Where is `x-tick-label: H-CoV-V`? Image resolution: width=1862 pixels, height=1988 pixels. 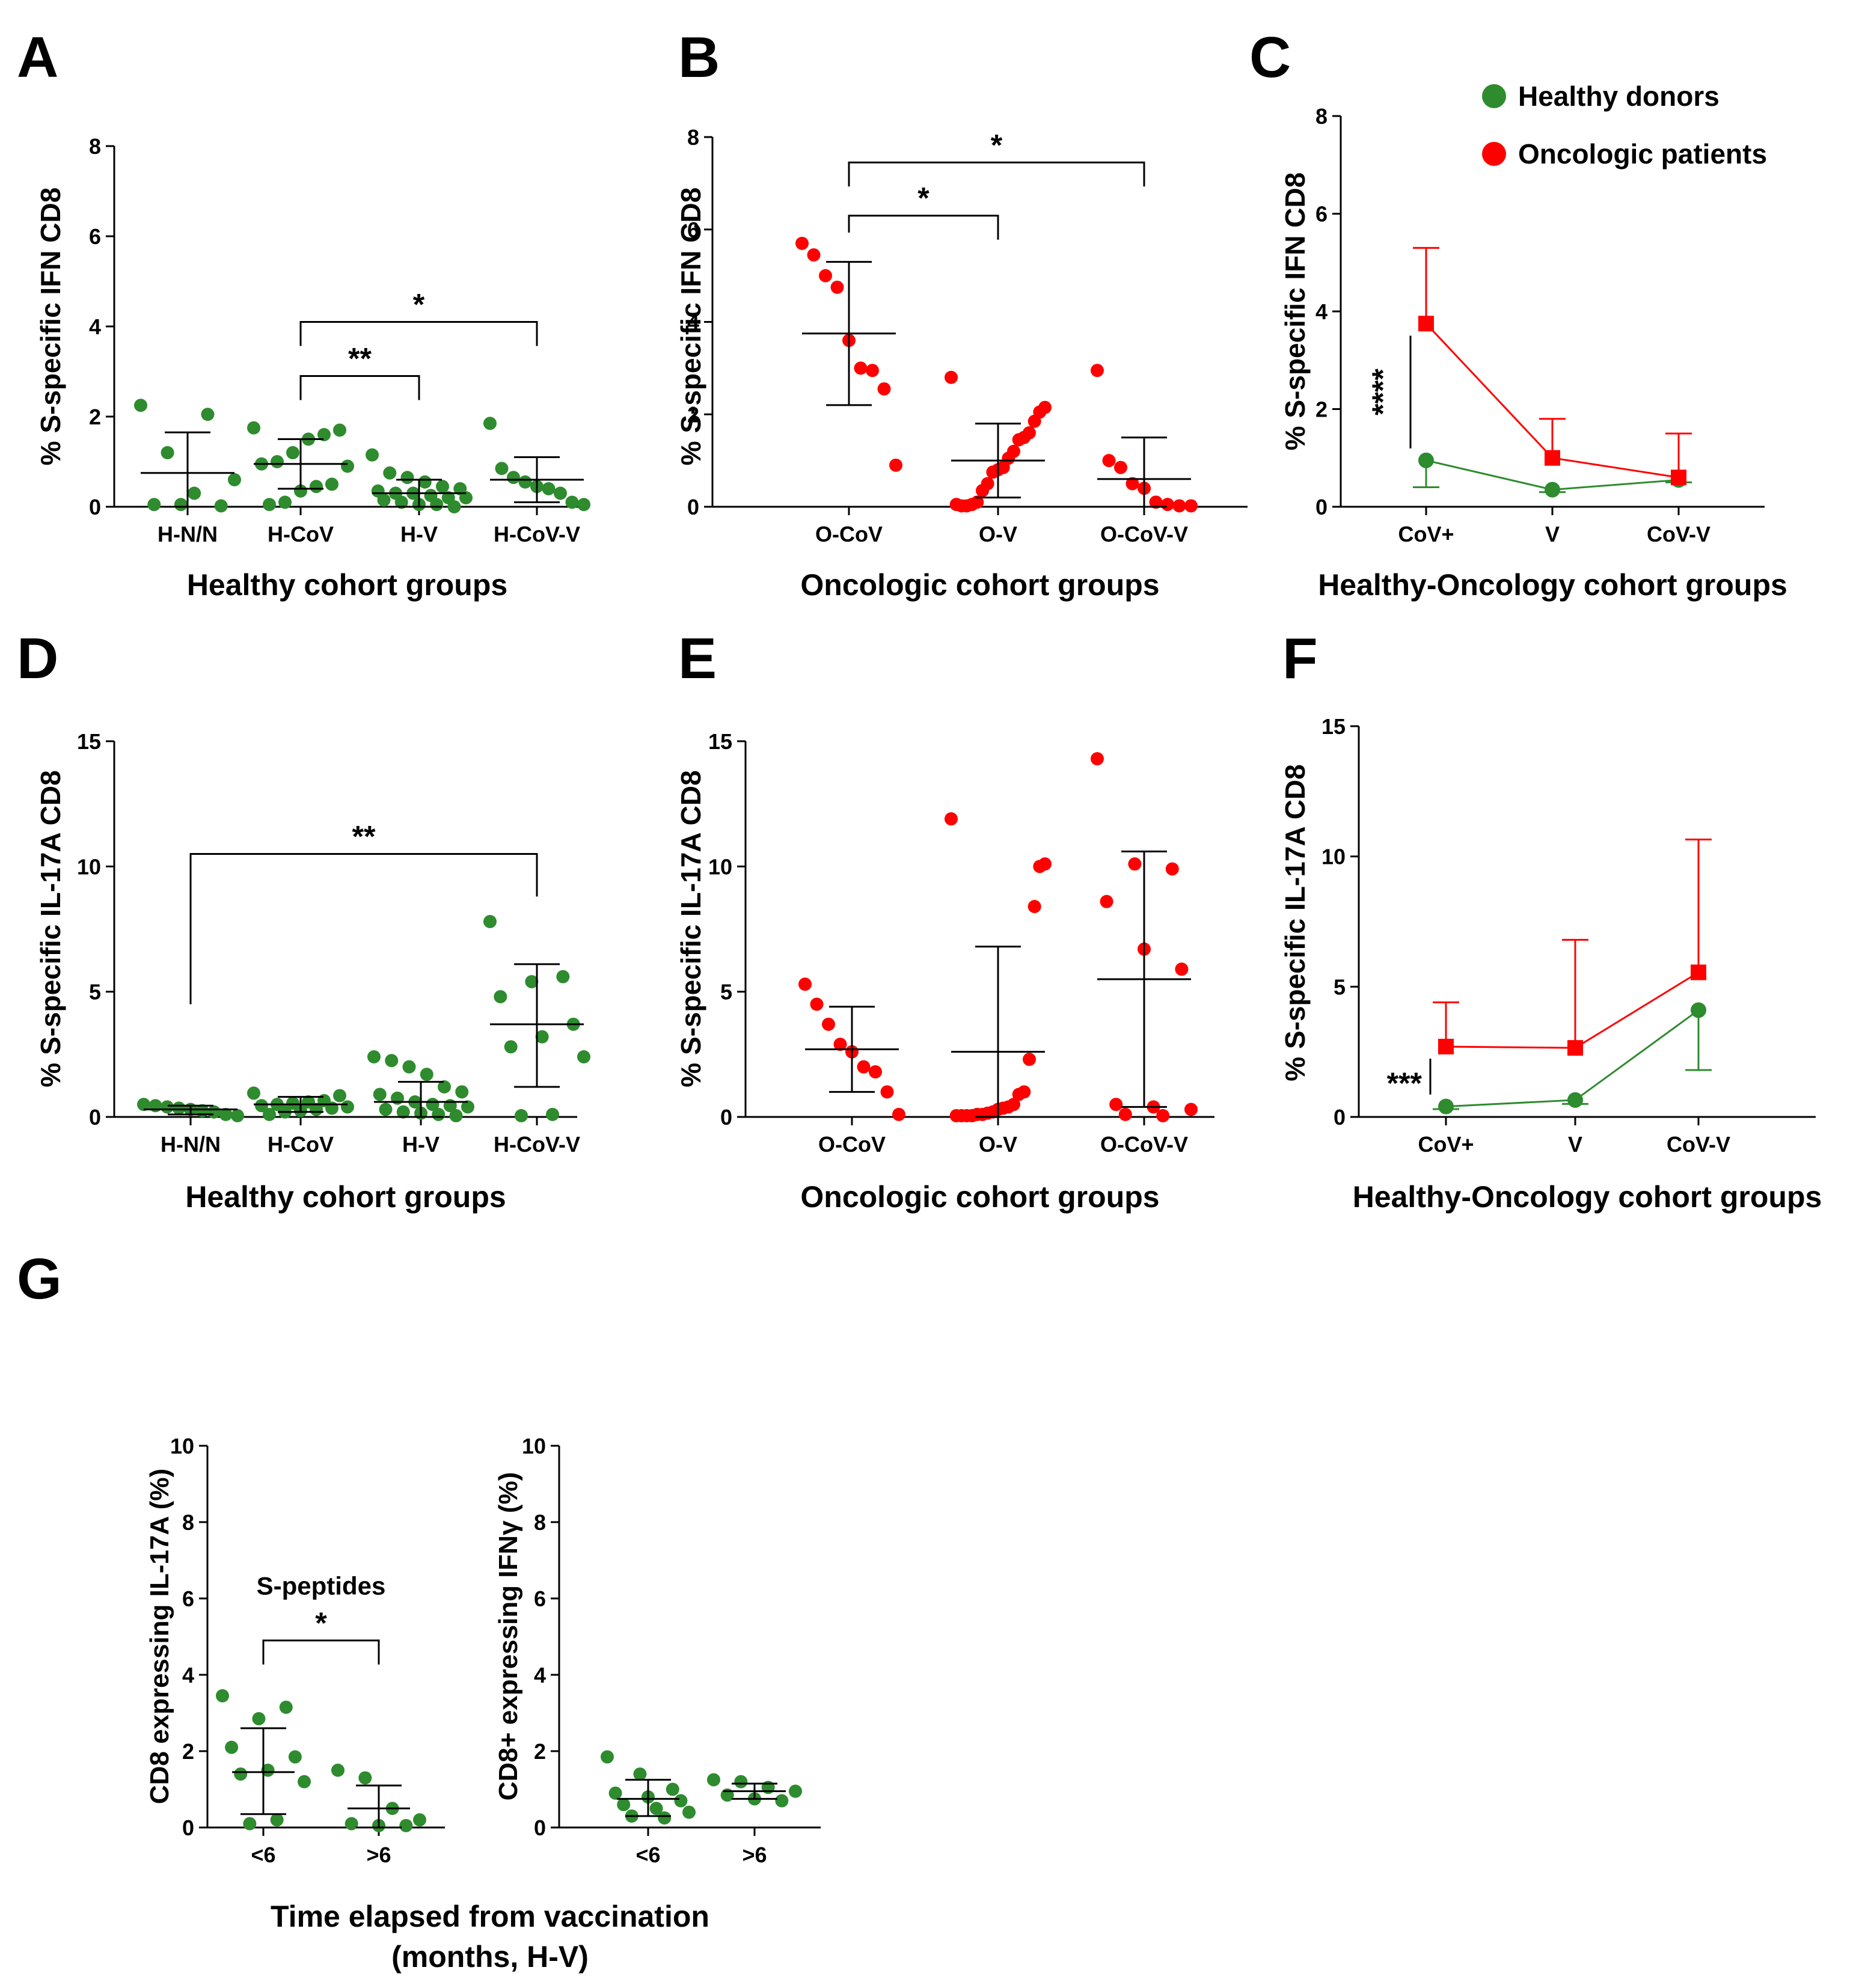
x-tick-label: H-CoV-V is located at coordinates (537, 1144).